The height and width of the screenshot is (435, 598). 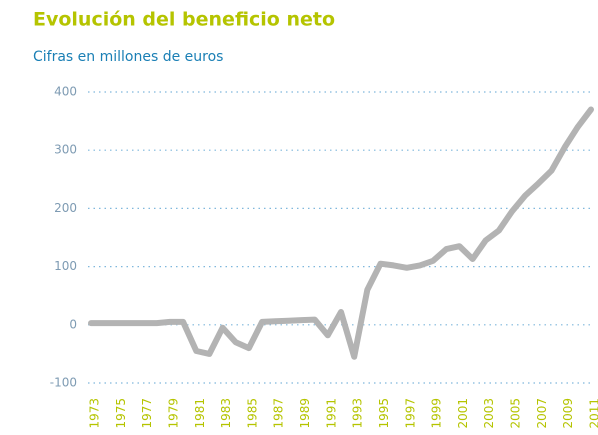 I want to click on y-tick-label: -100, so click(x=63, y=383).